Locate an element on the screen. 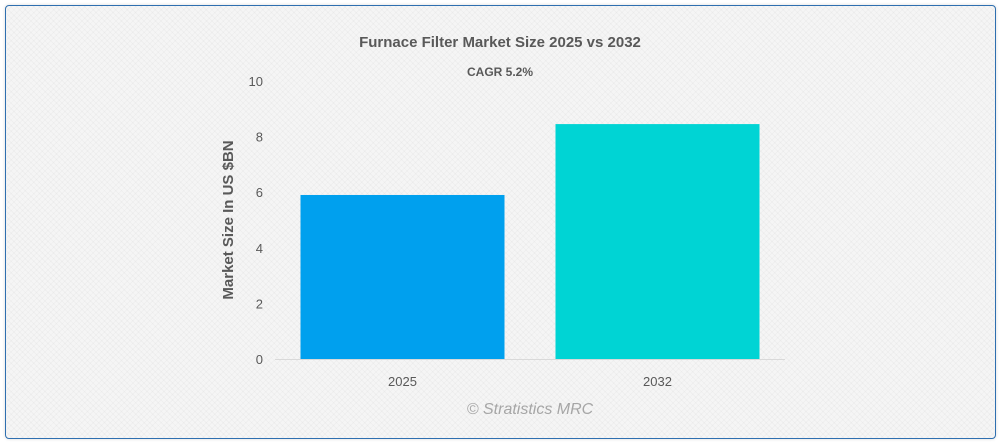 Image resolution: width=1005 pixels, height=448 pixels. y-tick-label: 2 is located at coordinates (259, 303).